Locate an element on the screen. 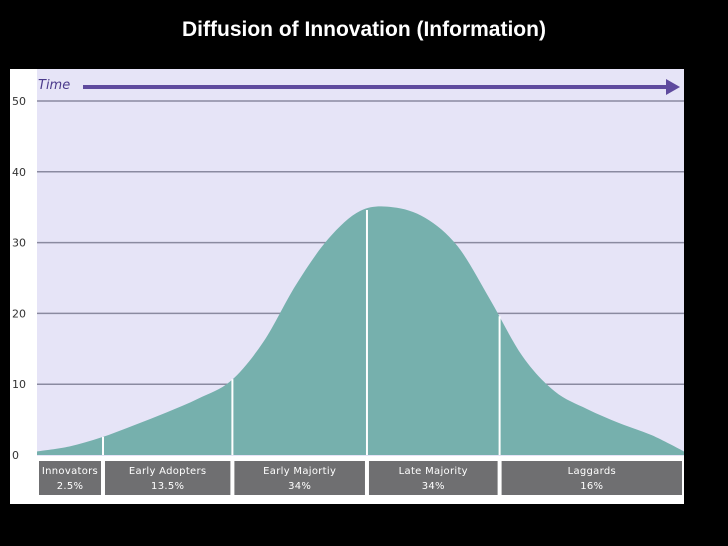  segment-name: Laggards is located at coordinates (592, 471).